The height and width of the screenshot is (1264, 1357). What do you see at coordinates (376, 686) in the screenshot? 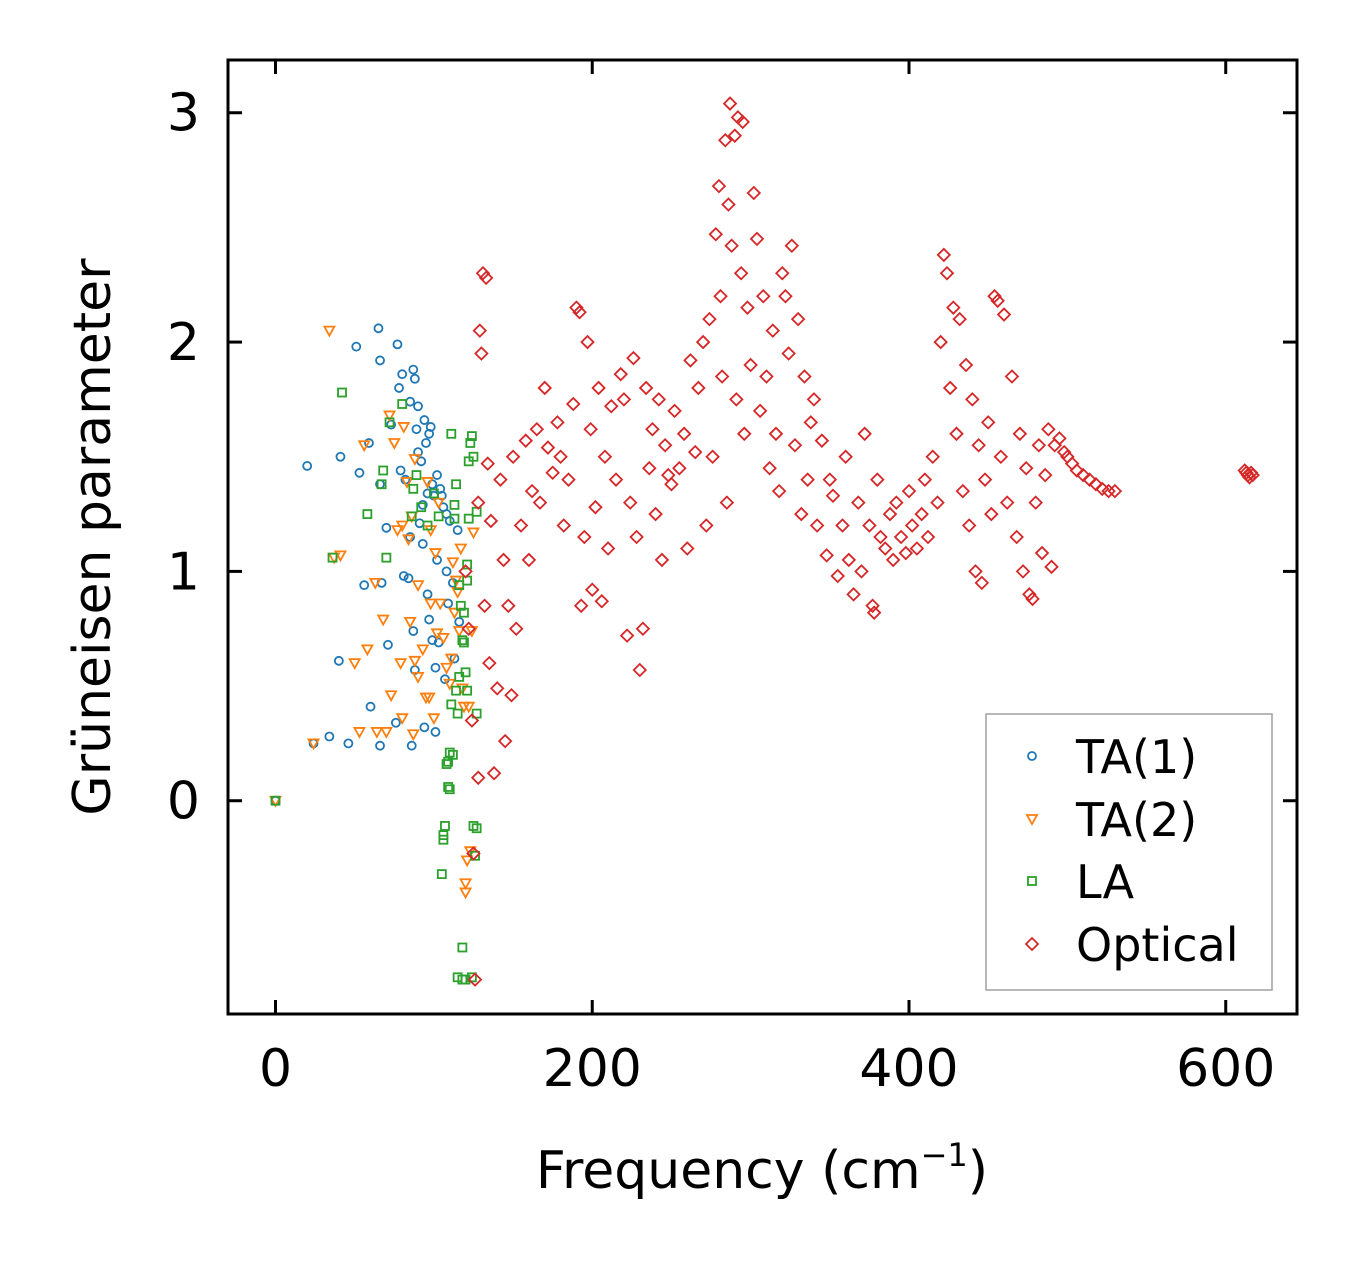
I see `series-la` at bounding box center [376, 686].